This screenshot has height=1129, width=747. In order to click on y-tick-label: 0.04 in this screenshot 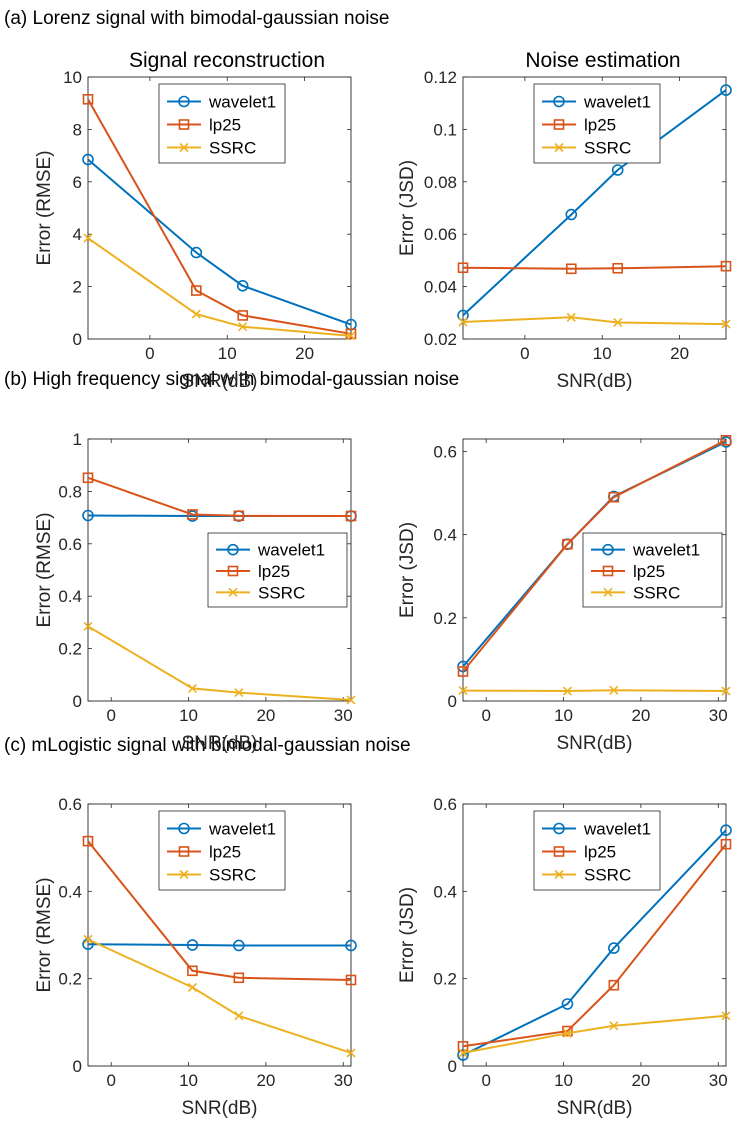, I will do `click(440, 287)`.